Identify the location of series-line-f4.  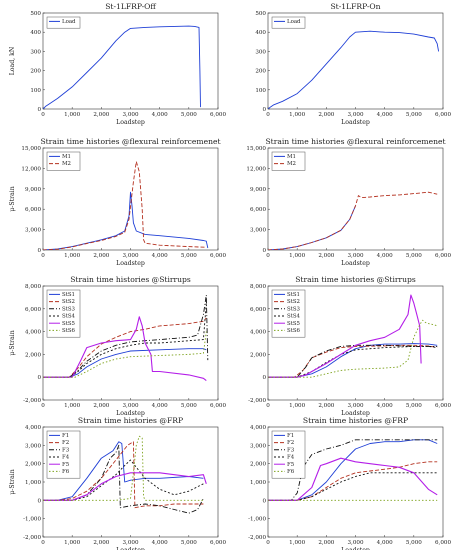
(123, 480).